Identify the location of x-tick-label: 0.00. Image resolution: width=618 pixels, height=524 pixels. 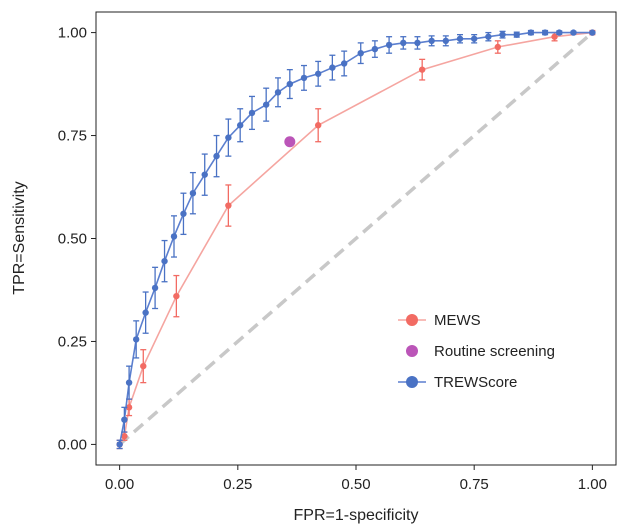
(119, 484).